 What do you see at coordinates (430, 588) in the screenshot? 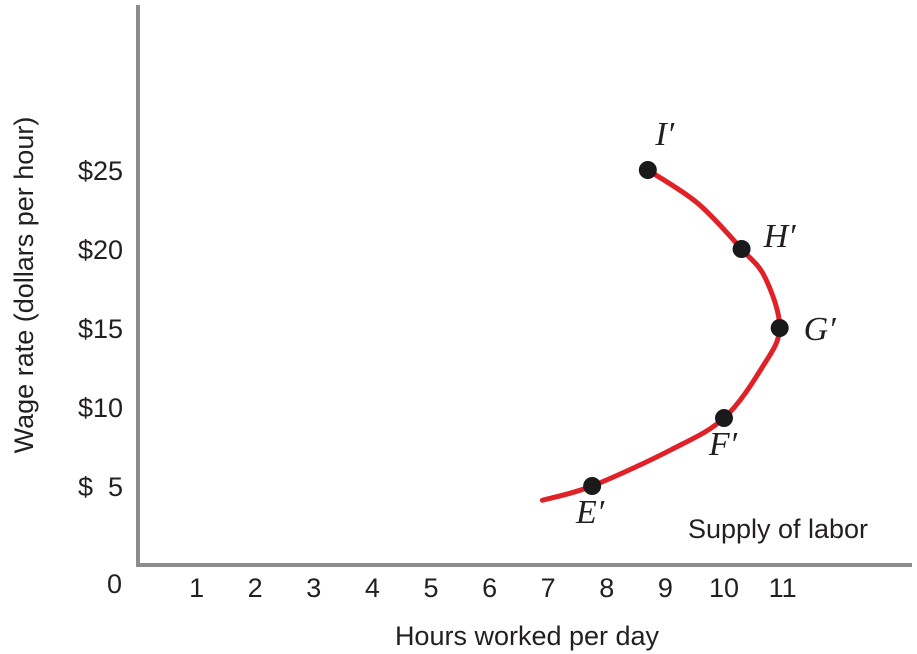
I see `x-tick-label: 5` at bounding box center [430, 588].